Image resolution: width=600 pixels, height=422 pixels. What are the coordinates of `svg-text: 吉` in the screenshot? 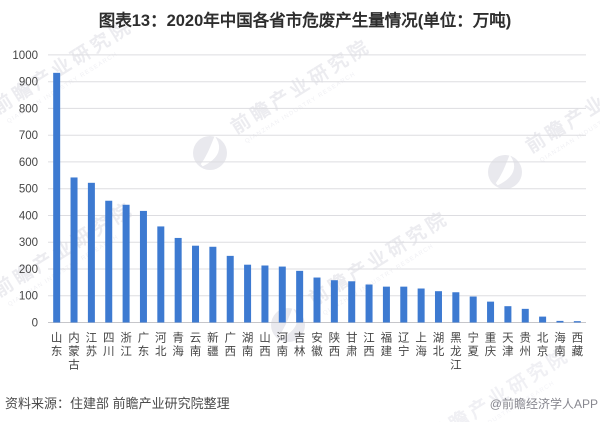 It's located at (300, 338).